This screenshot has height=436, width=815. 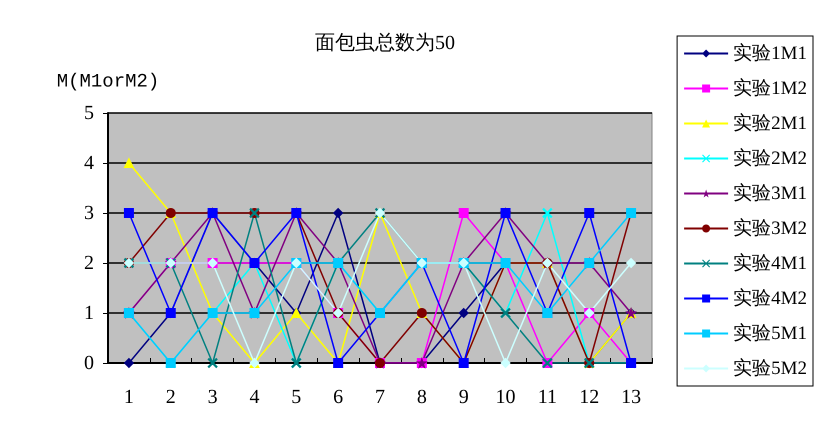 I want to click on chart-title: 面包虫总数为50, so click(x=385, y=43).